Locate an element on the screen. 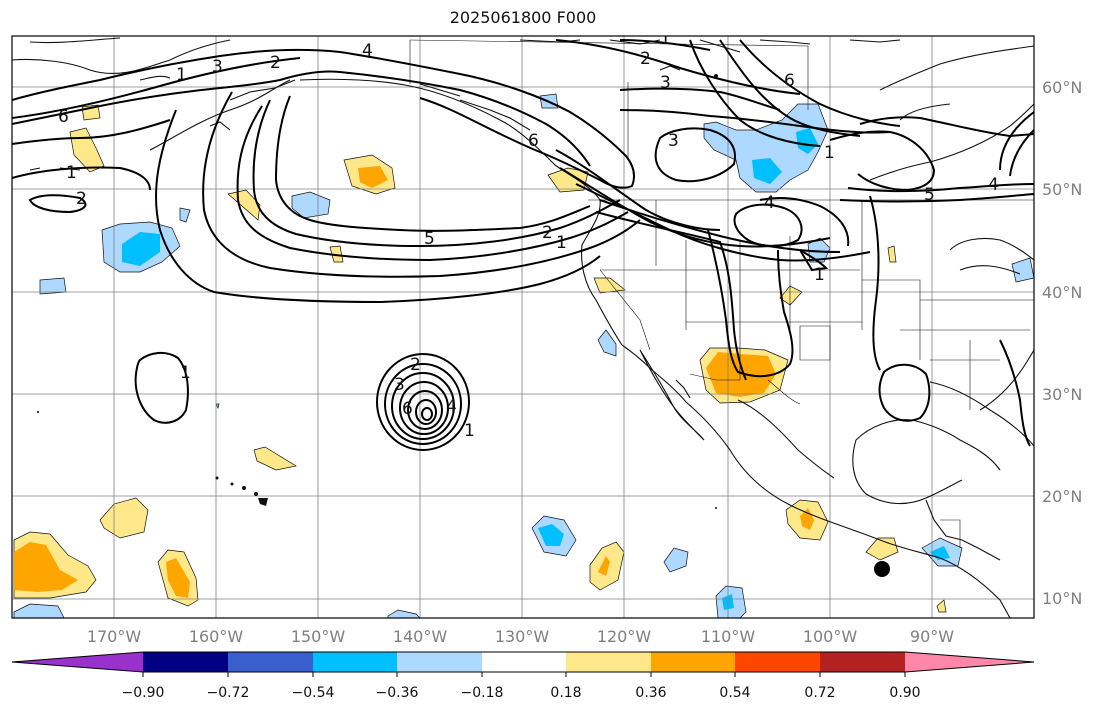 The height and width of the screenshot is (712, 1105). colorbar-tick-label: −0.90 is located at coordinates (143, 693).